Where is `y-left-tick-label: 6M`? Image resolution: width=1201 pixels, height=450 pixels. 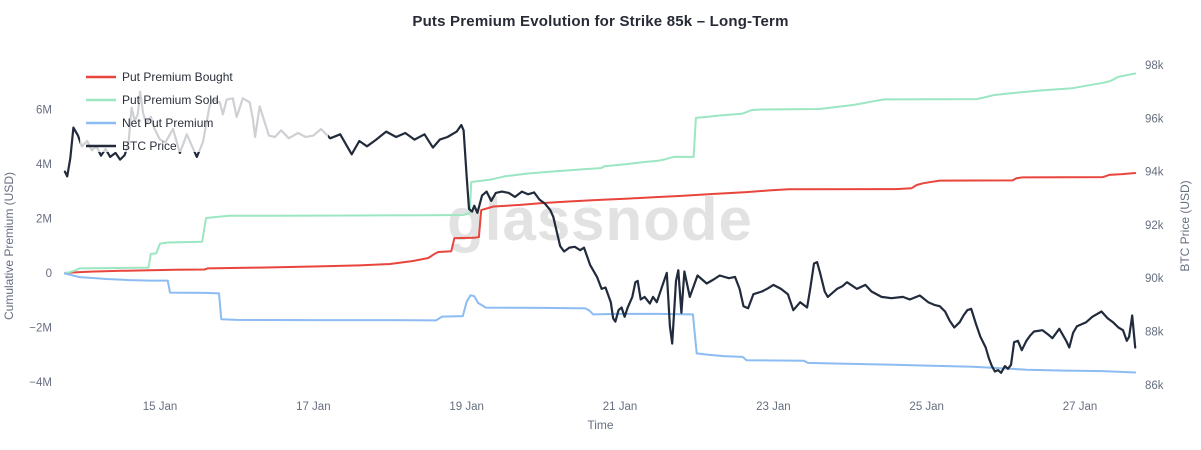
y-left-tick-label: 6M is located at coordinates (44, 111).